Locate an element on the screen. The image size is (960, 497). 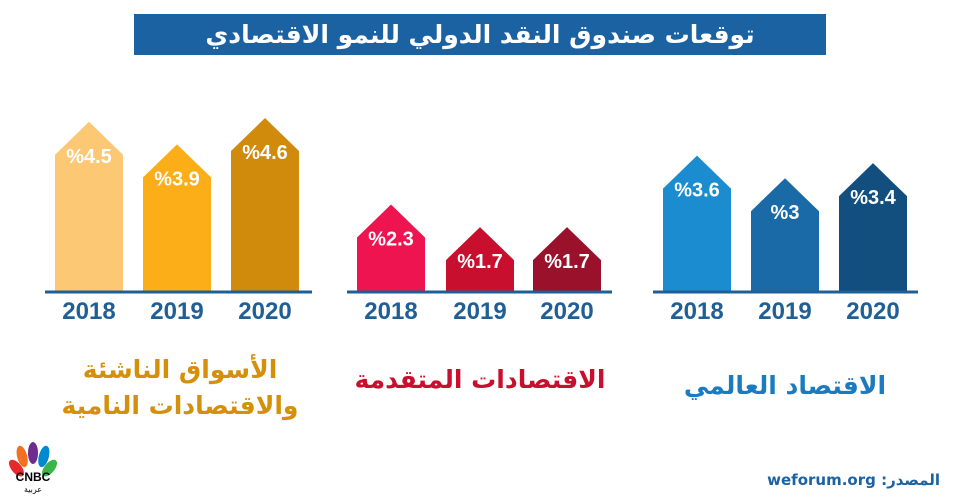
source-text: المصدر: weforum.org is located at coordinates (853, 480).